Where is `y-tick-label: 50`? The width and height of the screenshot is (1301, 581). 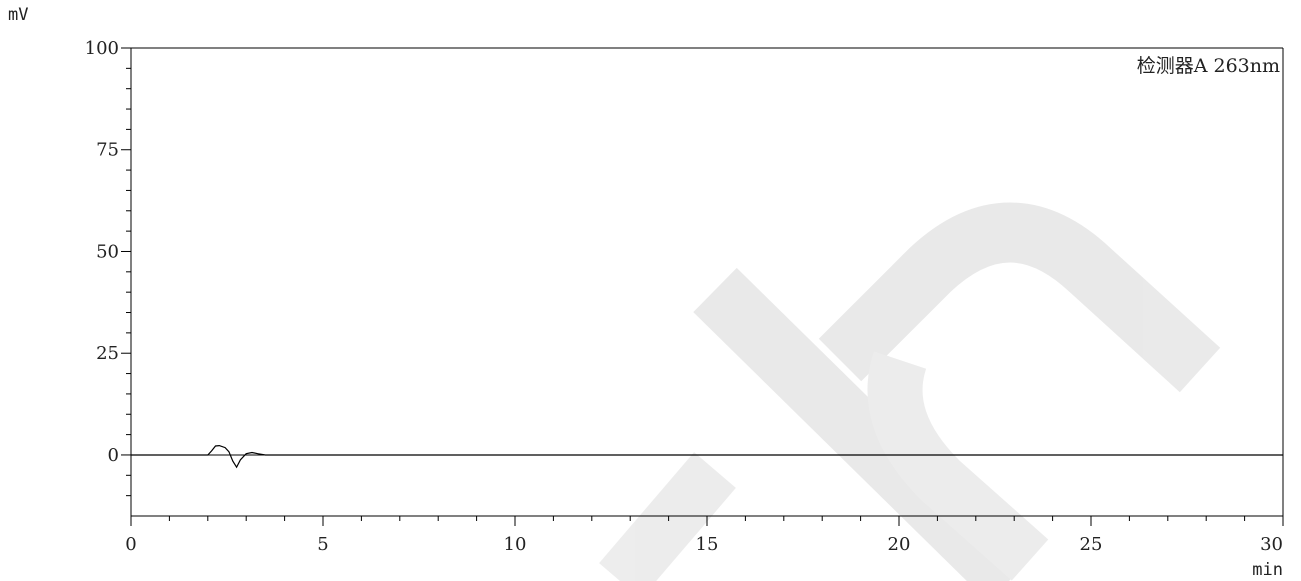
y-tick-label: 50 is located at coordinates (107, 251).